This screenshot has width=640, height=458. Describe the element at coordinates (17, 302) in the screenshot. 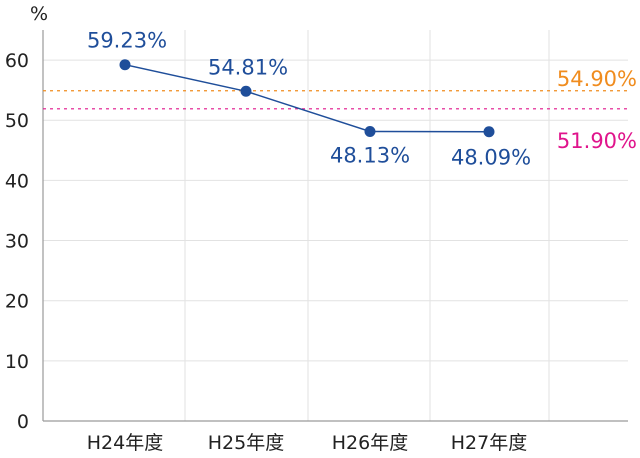

I see `y-tick-label: 20` at that location.